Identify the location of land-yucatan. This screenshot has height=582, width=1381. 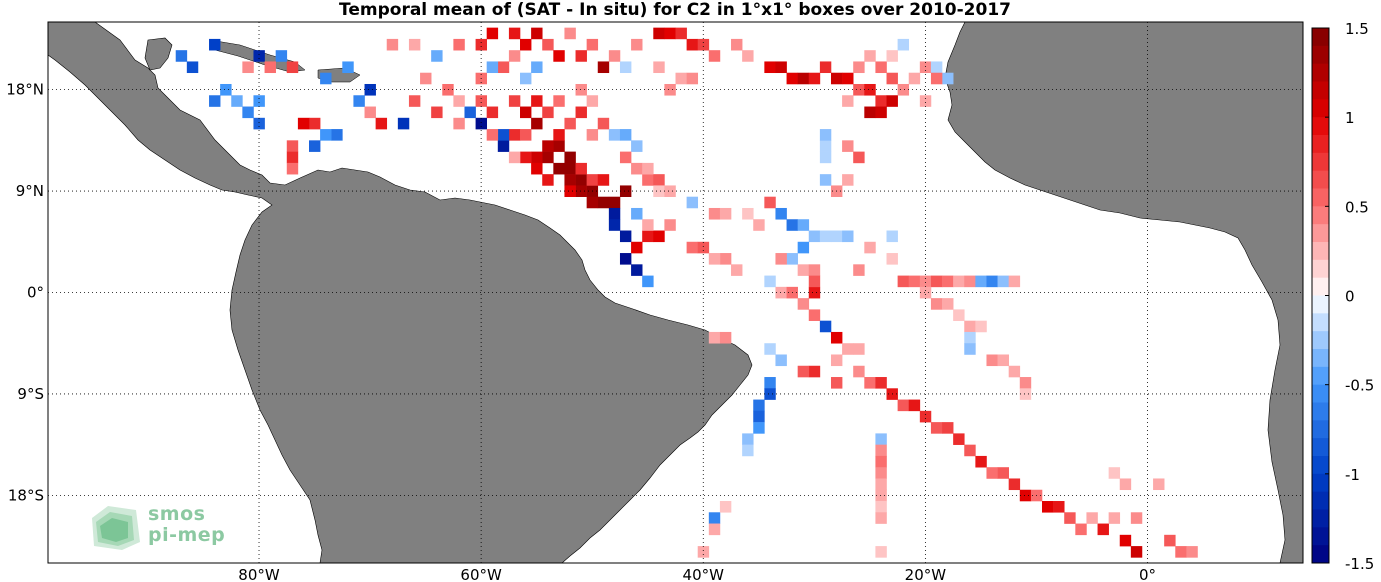
(158, 54).